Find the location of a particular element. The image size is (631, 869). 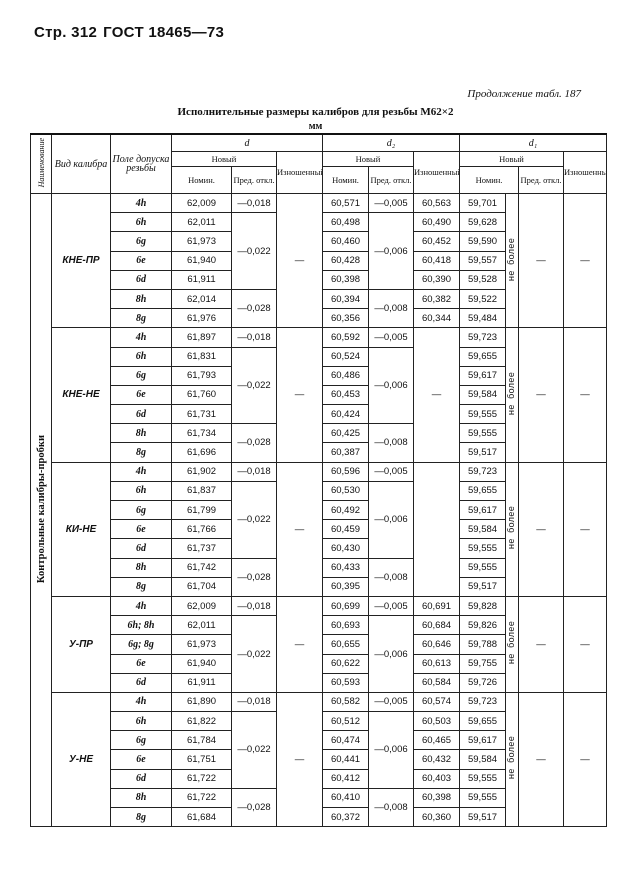

d2-nominal-cell: 60,512 is located at coordinates (345, 721).